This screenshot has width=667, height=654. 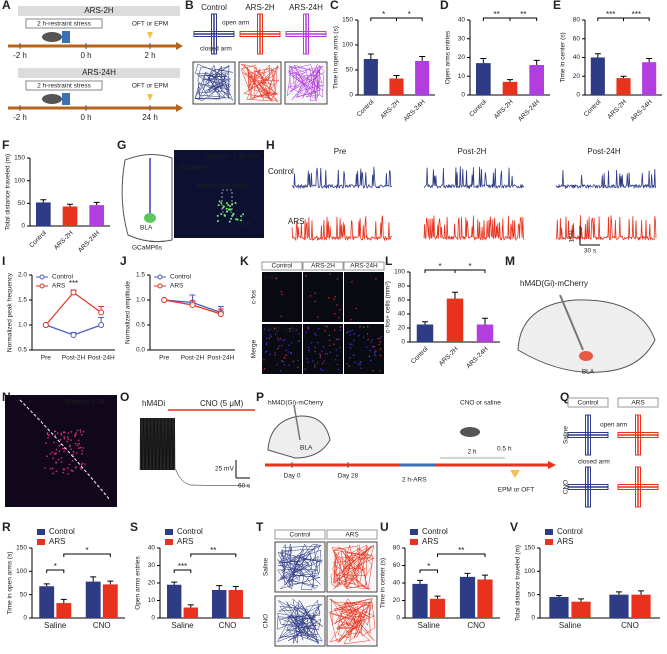 I want to click on y-tick-label: 1.5, so click(x=140, y=275).